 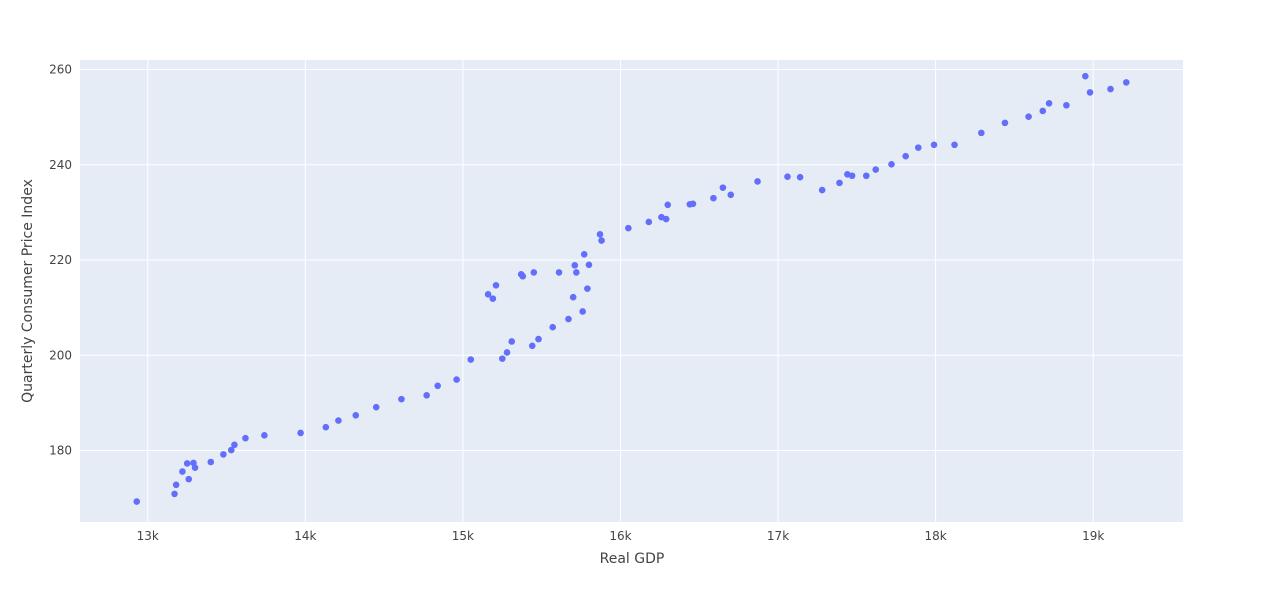 I want to click on y-tick-label: 180, so click(x=60, y=451).